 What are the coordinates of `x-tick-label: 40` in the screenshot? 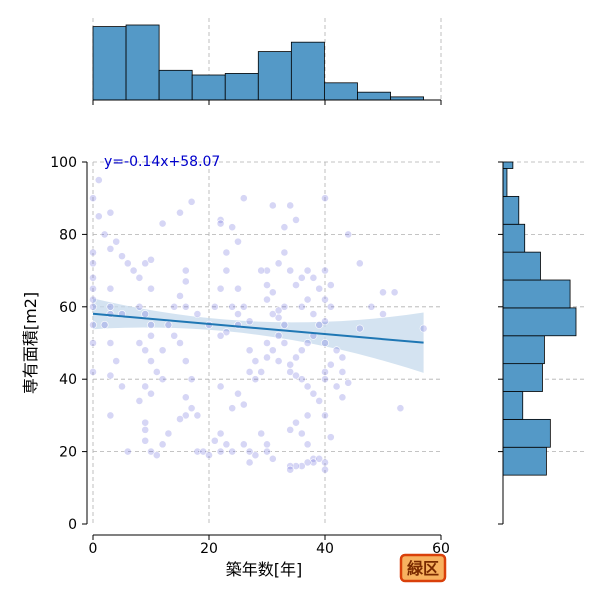 It's located at (325, 549).